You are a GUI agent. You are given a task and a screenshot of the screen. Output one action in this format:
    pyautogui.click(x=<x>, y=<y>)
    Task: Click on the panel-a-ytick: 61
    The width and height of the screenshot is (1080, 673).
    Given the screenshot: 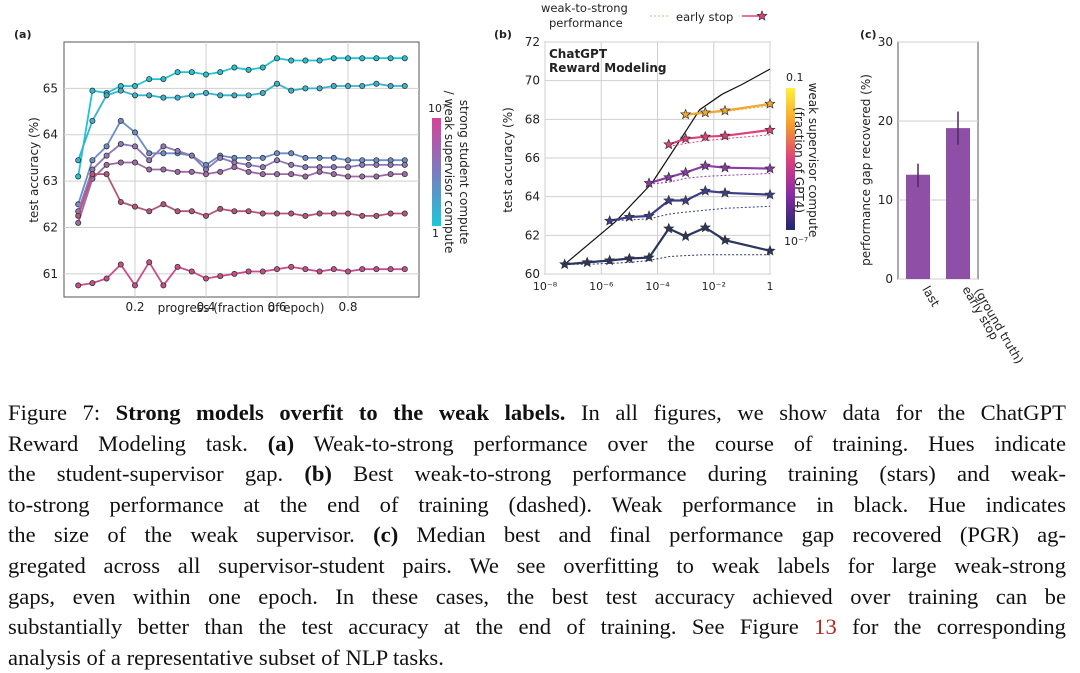 What is the action you would take?
    pyautogui.click(x=50, y=274)
    